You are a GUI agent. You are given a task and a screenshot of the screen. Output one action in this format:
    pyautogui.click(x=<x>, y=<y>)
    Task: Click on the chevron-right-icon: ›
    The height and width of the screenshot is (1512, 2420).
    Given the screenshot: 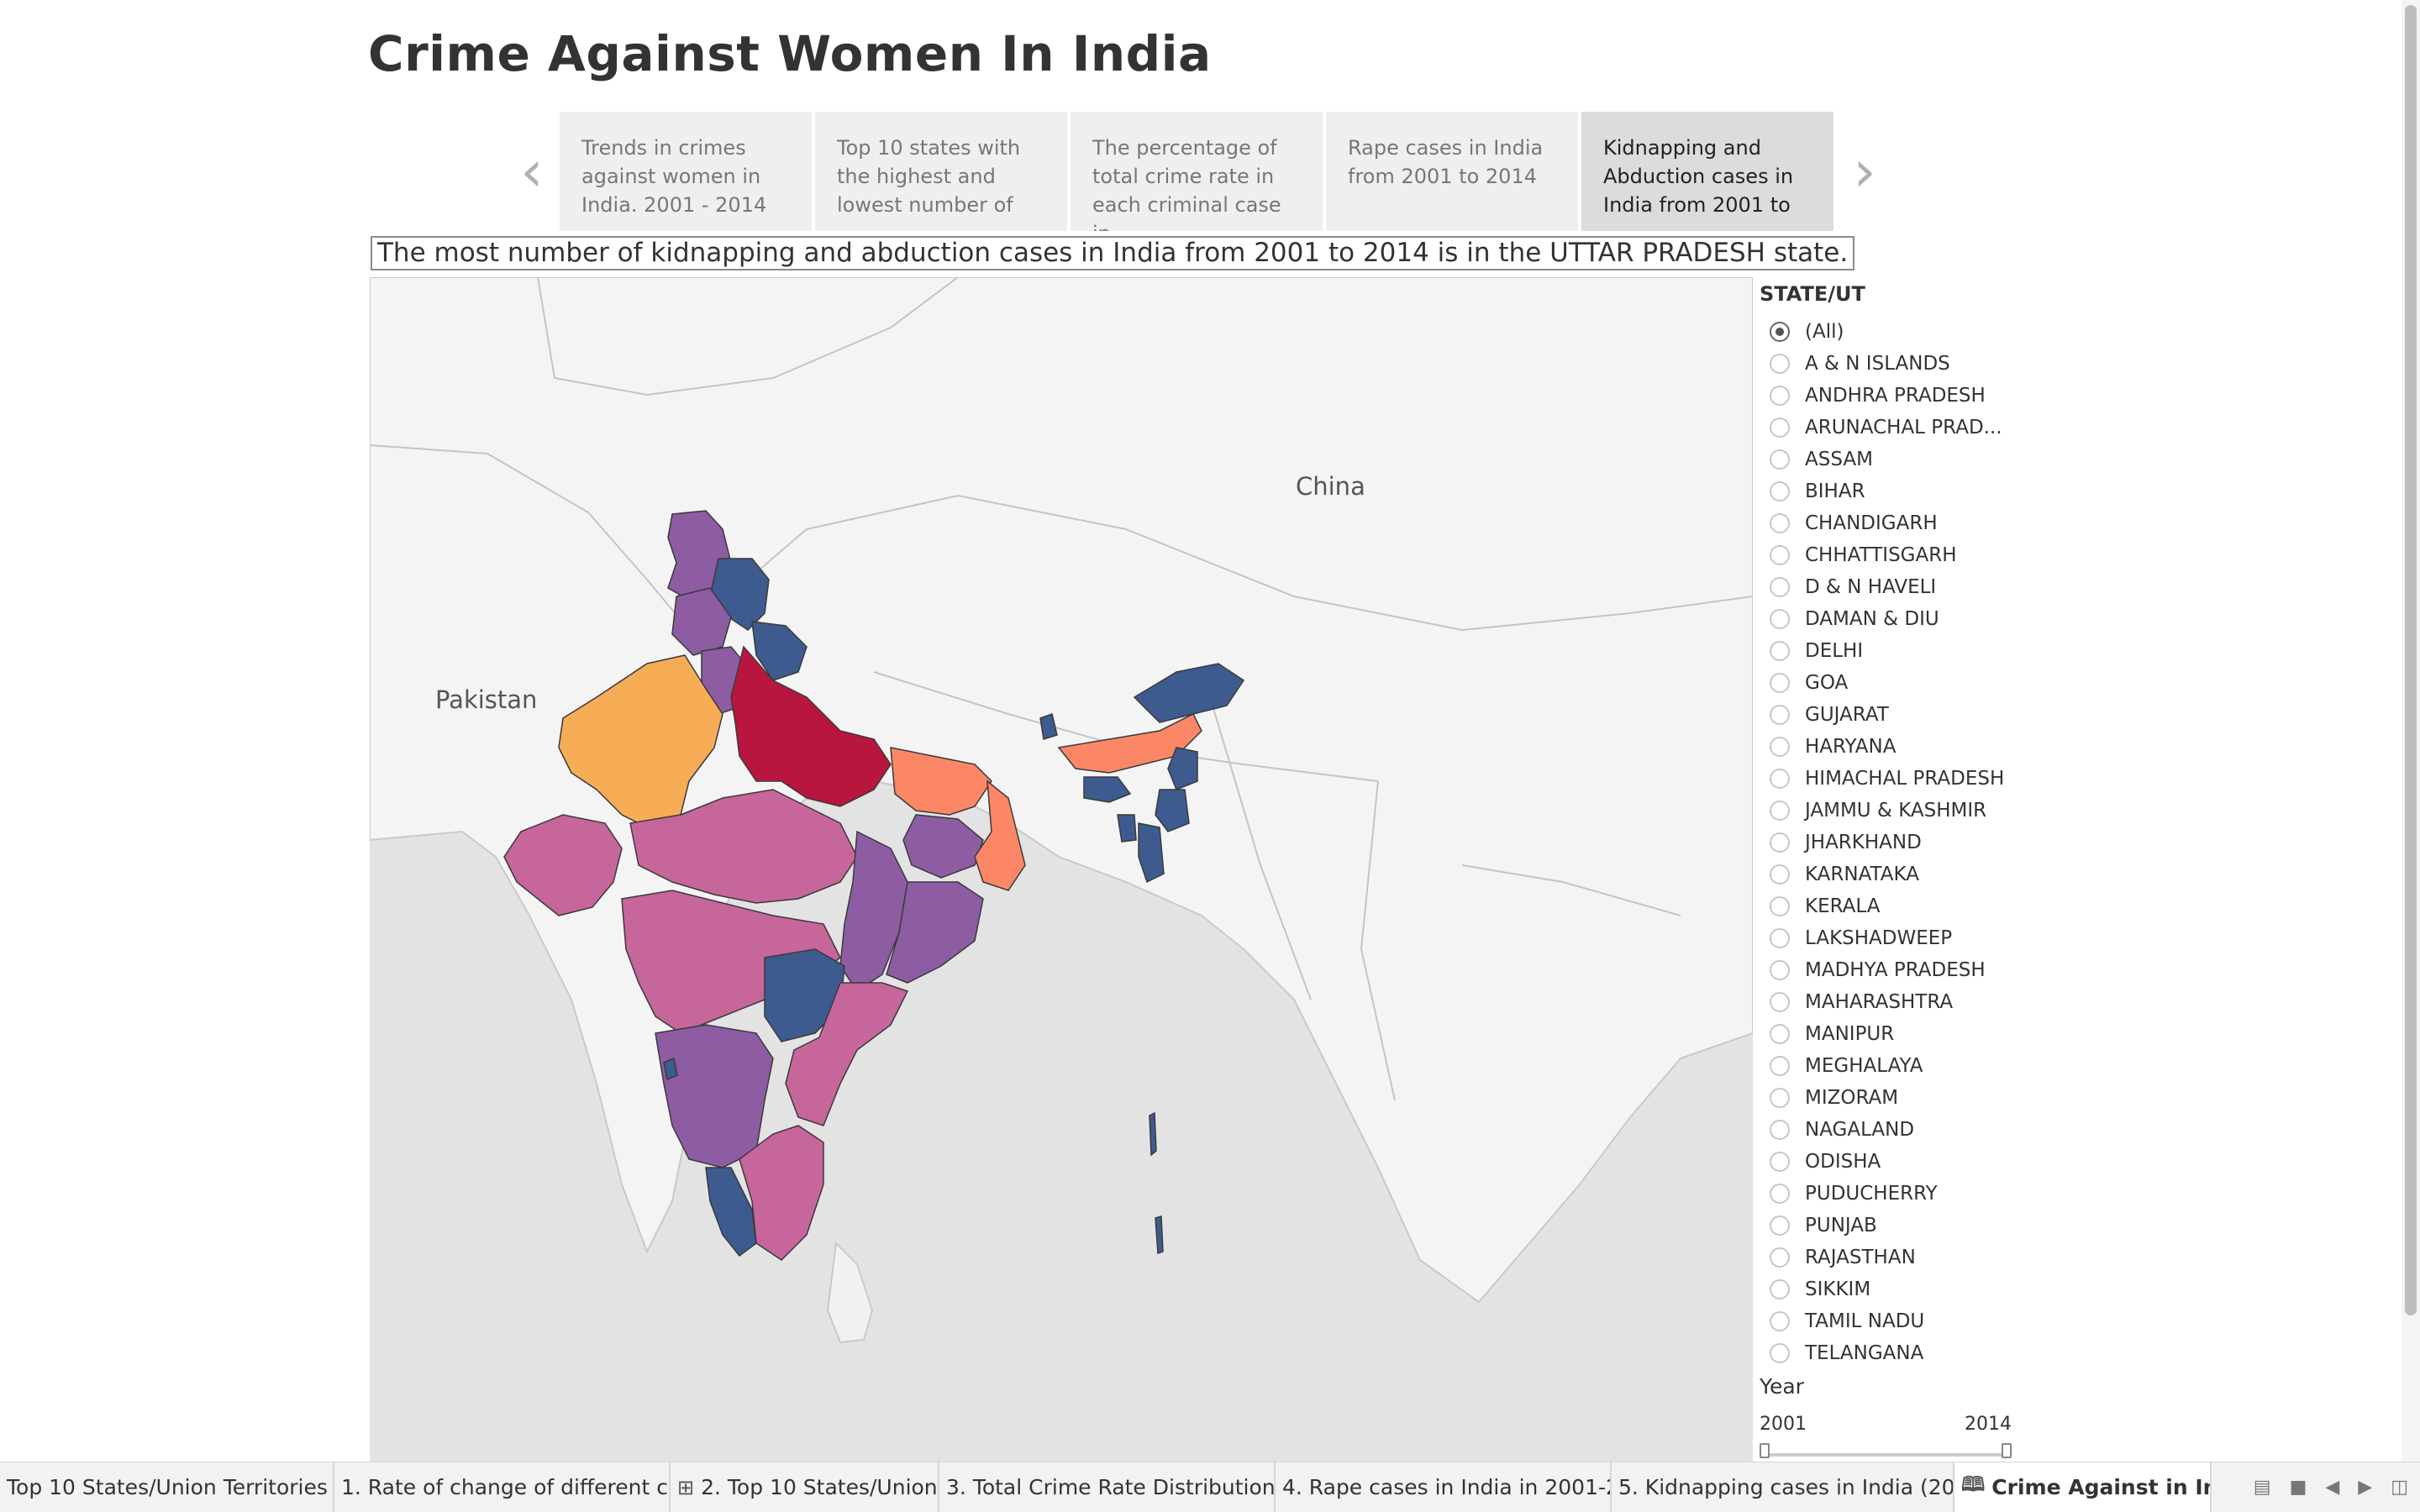 What is the action you would take?
    pyautogui.click(x=1864, y=171)
    